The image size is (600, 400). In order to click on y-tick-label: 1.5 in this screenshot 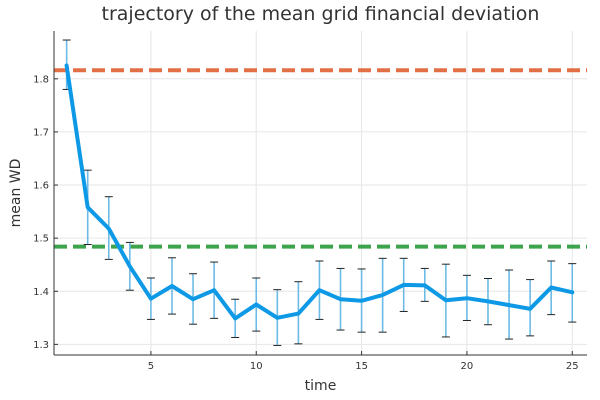, I will do `click(41, 239)`.